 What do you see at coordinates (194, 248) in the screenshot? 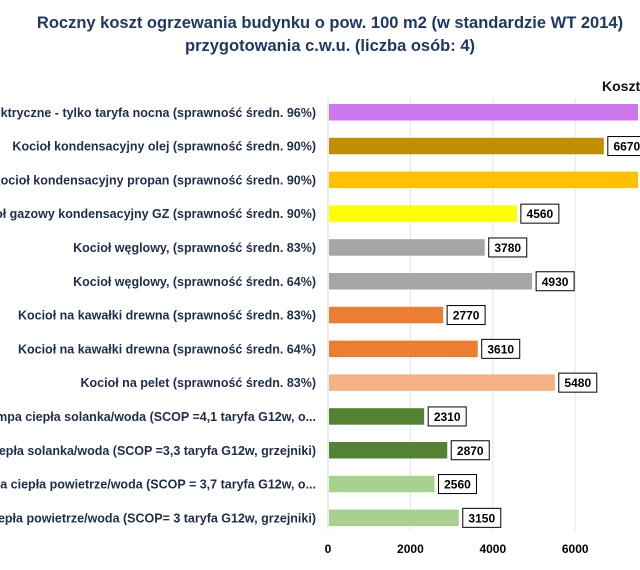
I see `category-label: Kocioł węglowy, (sprawność średn. 83%)` at bounding box center [194, 248].